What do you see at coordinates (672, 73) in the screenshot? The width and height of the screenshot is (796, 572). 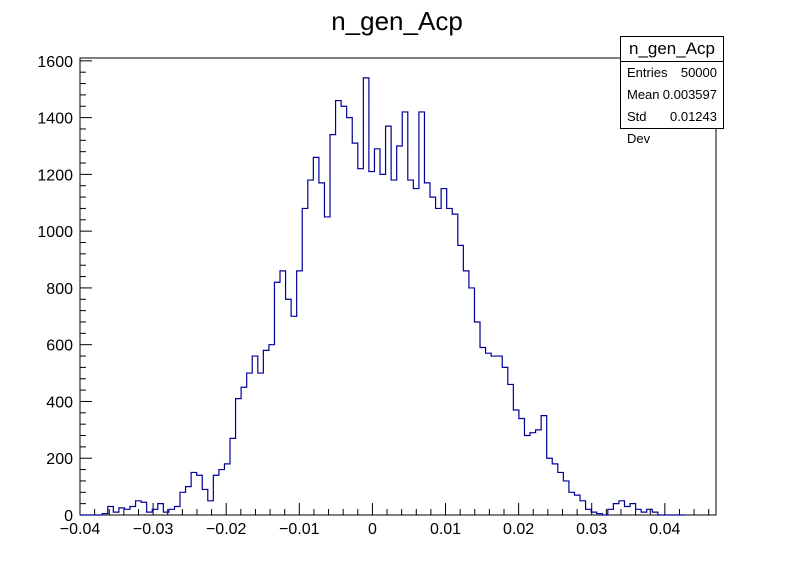 I see `stats-row-entries: Entries 50000` at bounding box center [672, 73].